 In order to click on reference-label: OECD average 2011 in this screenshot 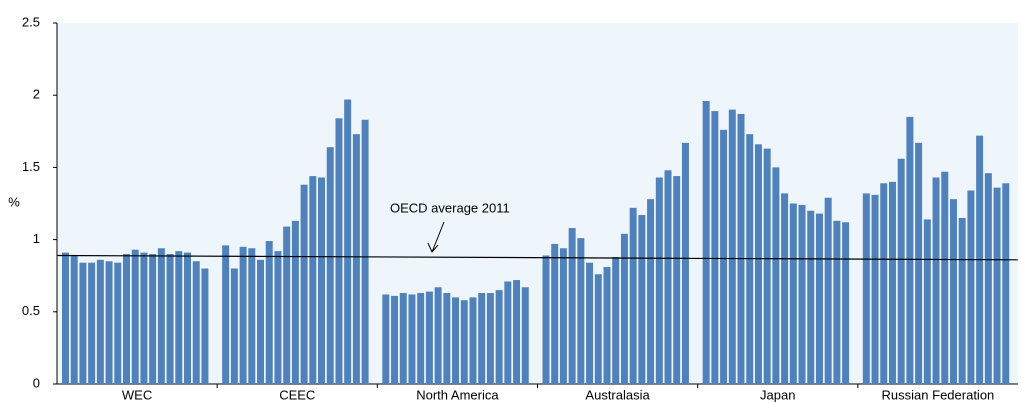, I will do `click(450, 207)`.